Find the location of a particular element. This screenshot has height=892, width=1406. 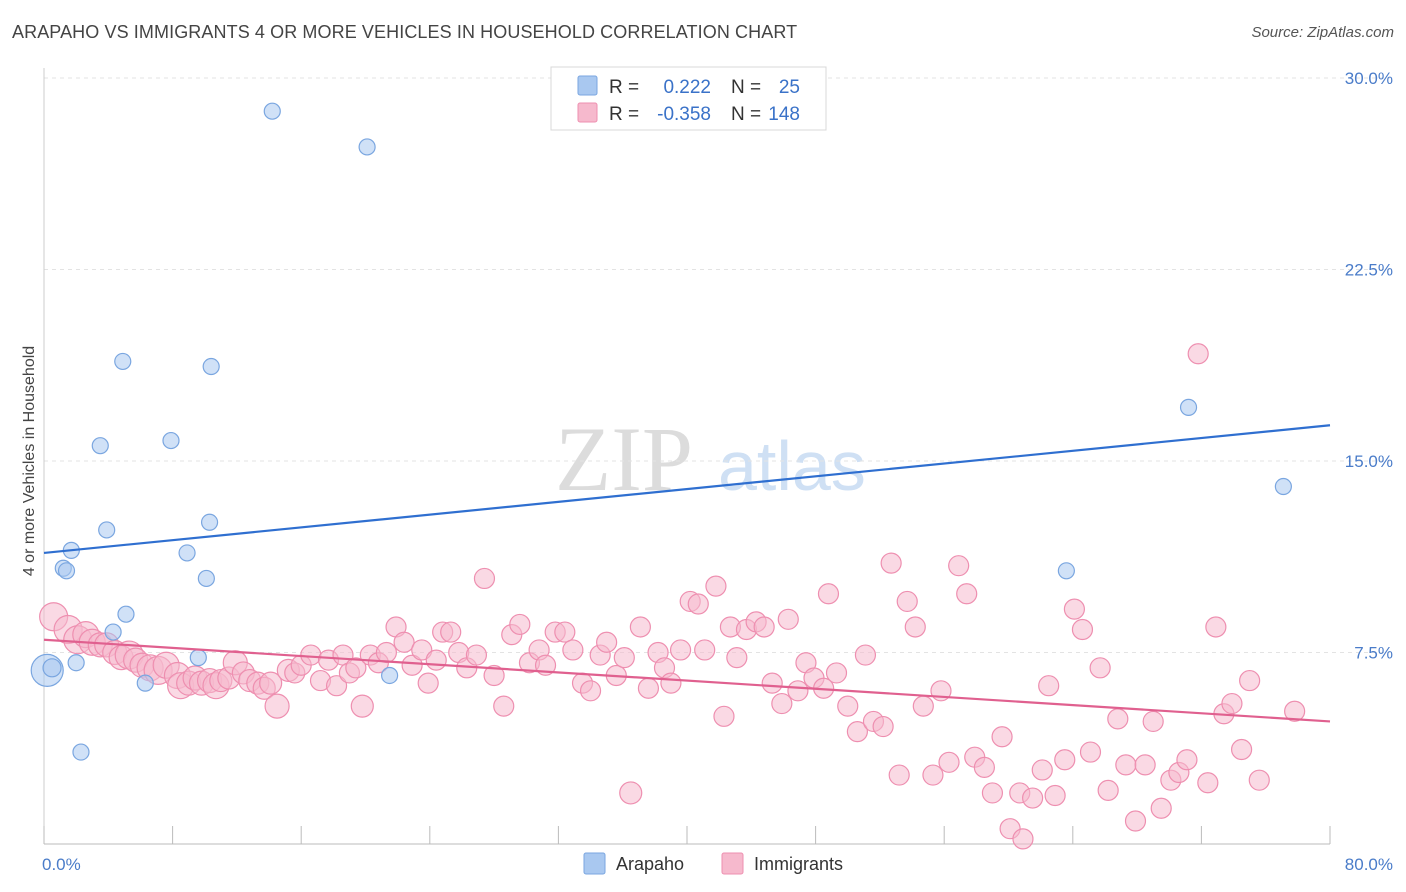

y-tick-label-3: 30.0% is located at coordinates (1369, 78).